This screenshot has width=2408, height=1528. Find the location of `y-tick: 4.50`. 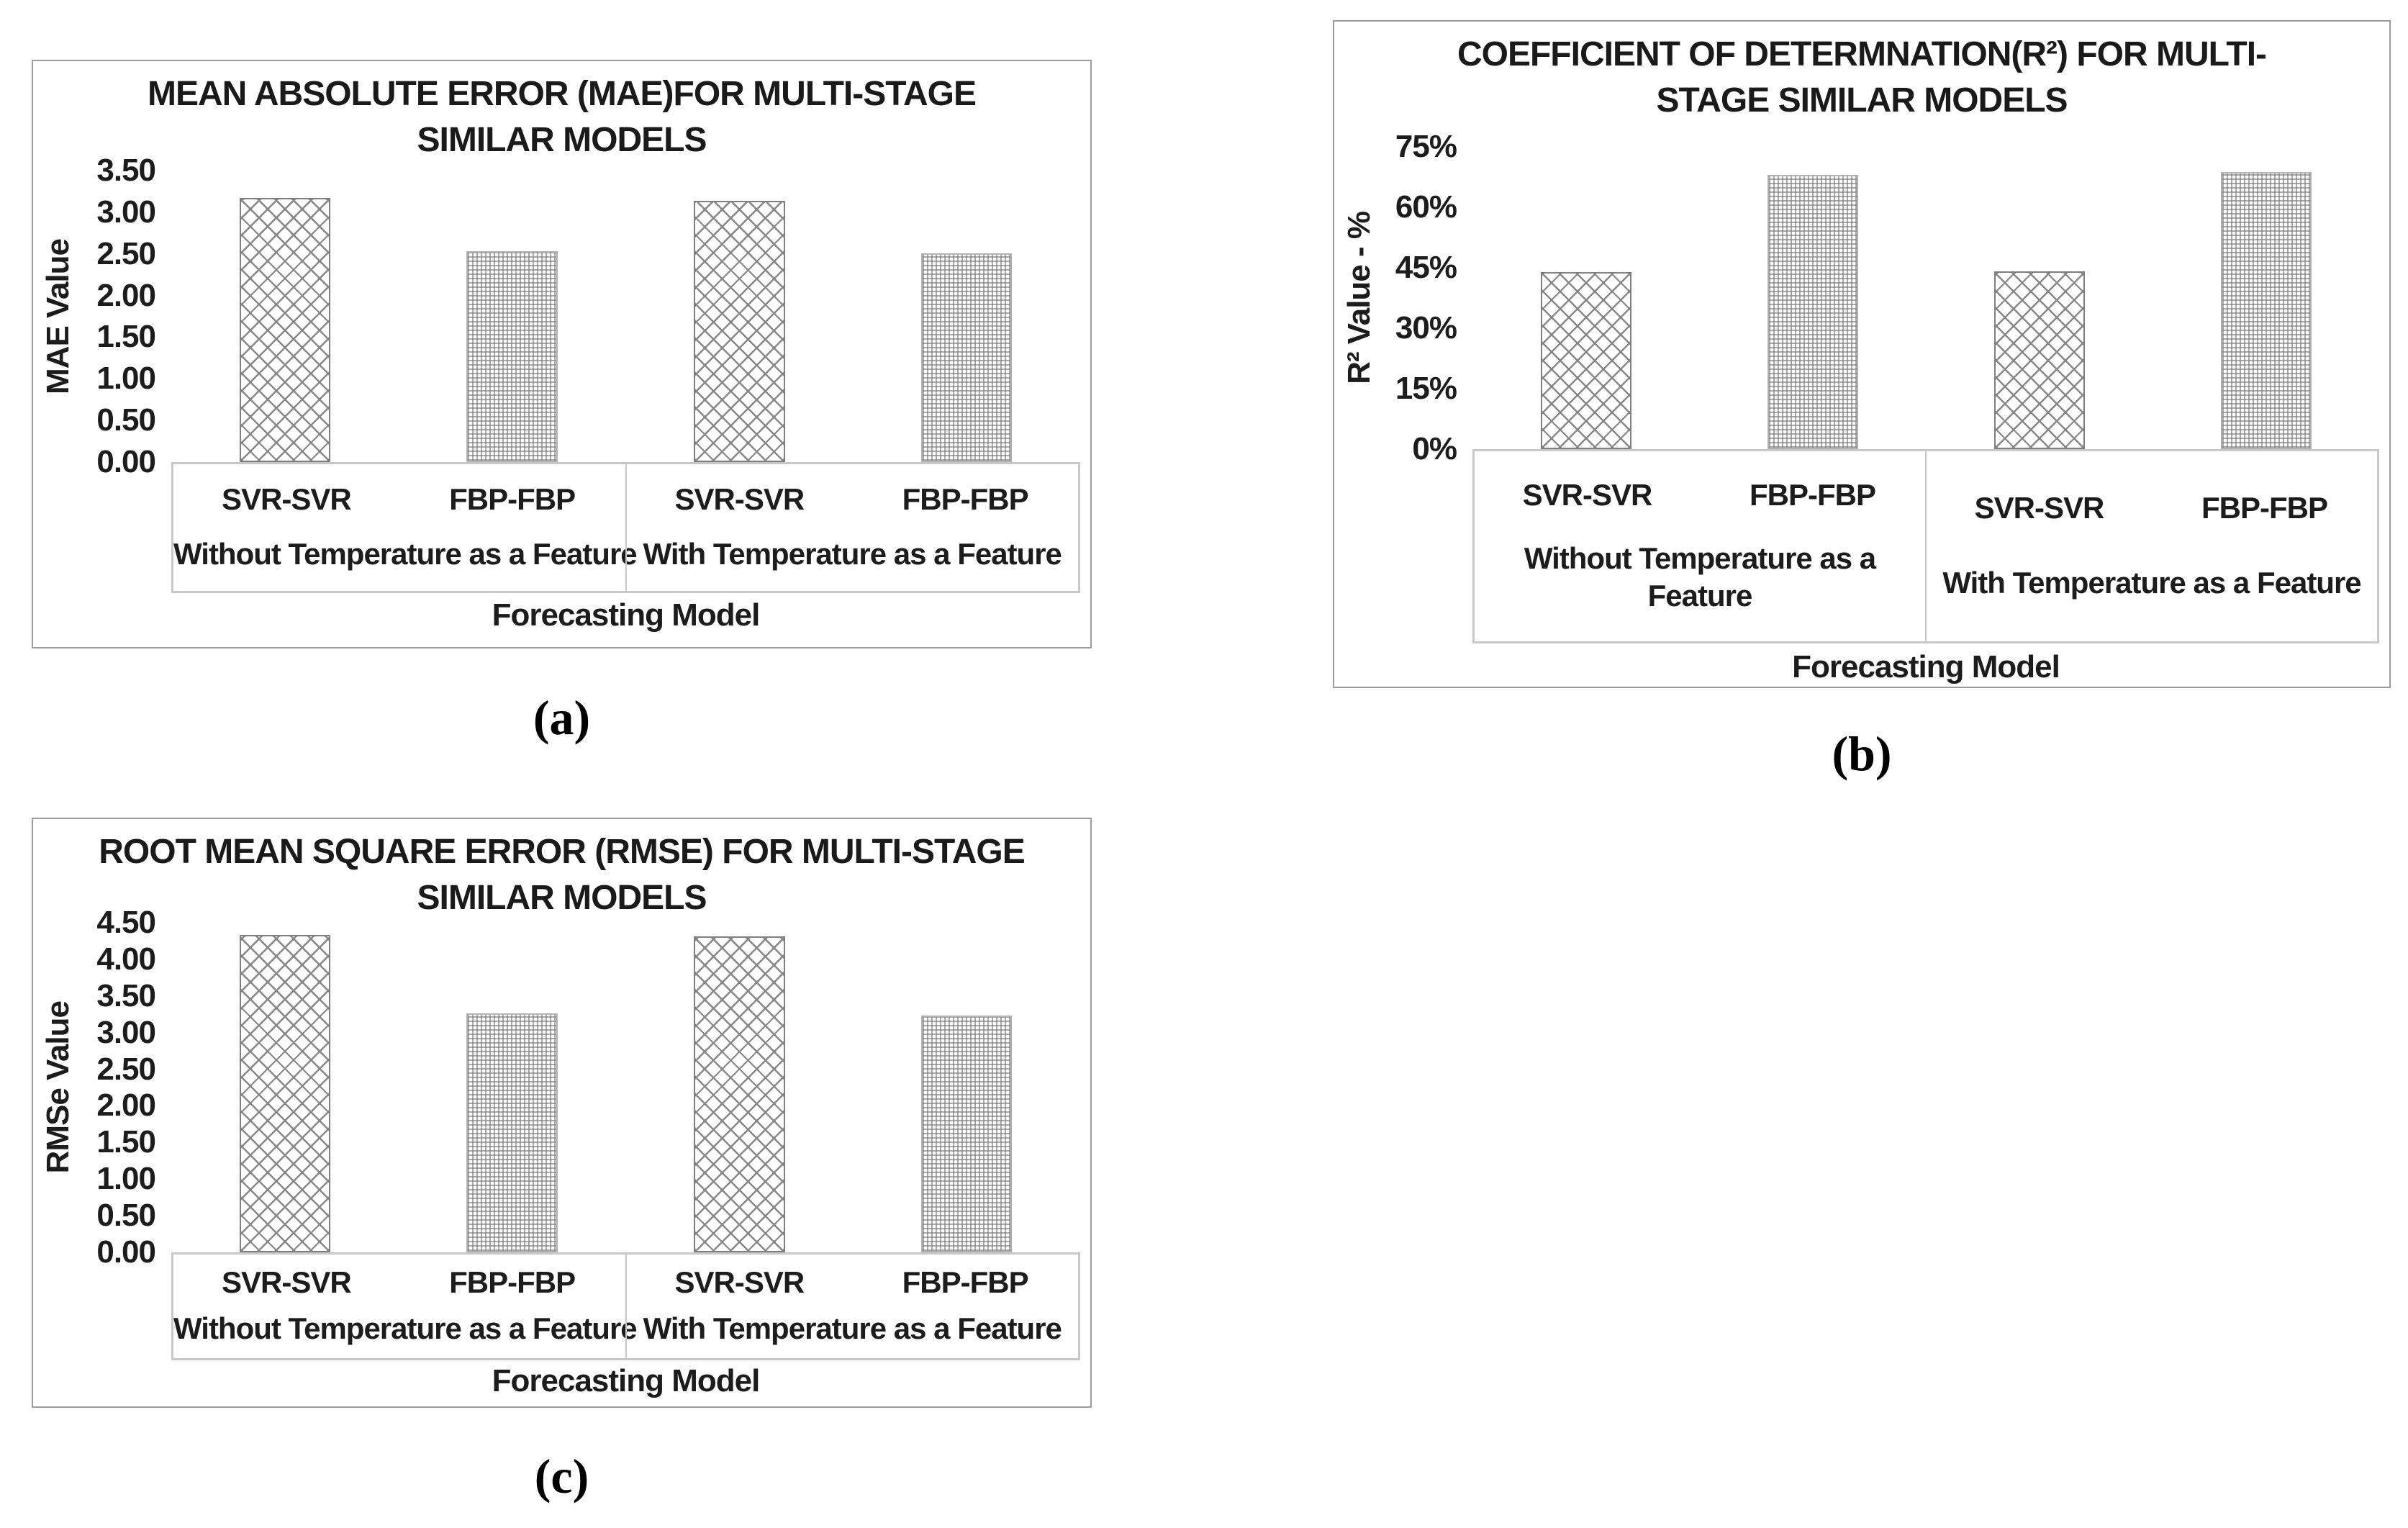

y-tick: 4.50 is located at coordinates (126, 922).